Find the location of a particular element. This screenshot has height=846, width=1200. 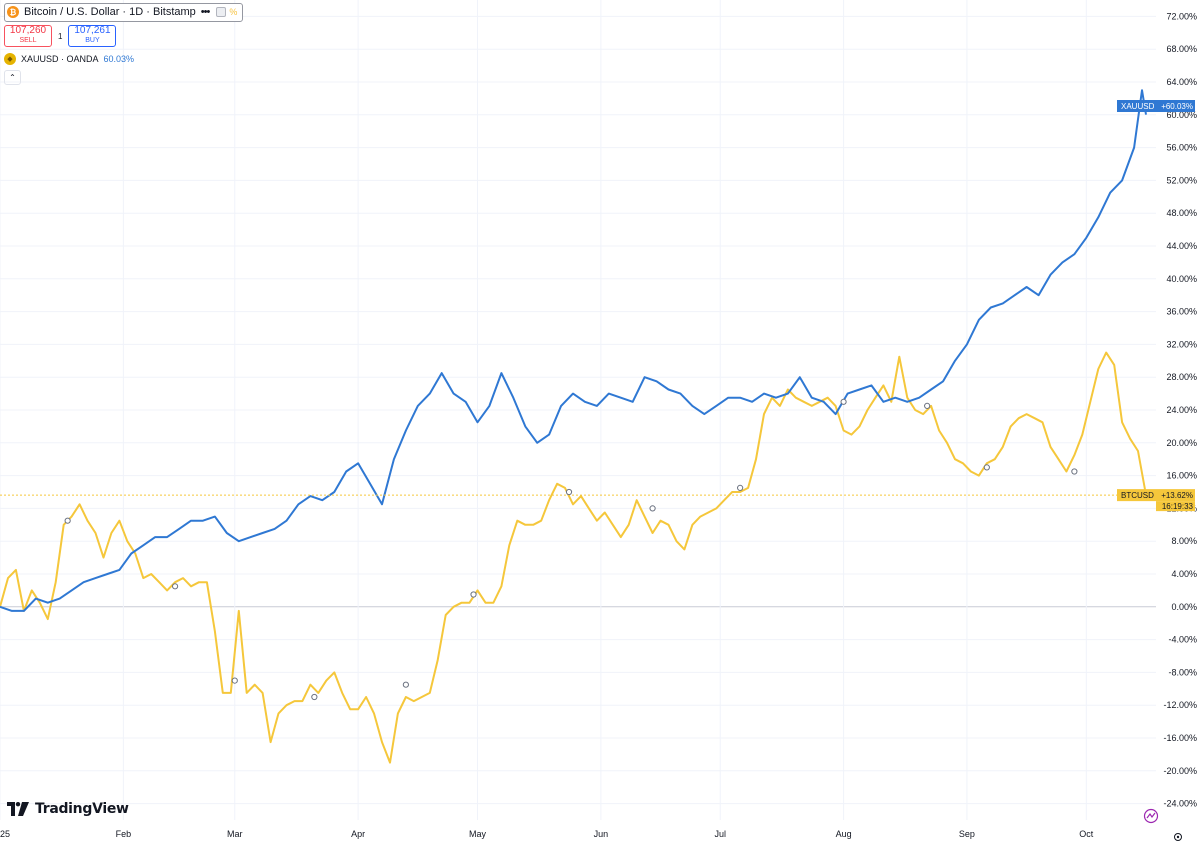

x-tick-label: 2025 is located at coordinates (5, 834).